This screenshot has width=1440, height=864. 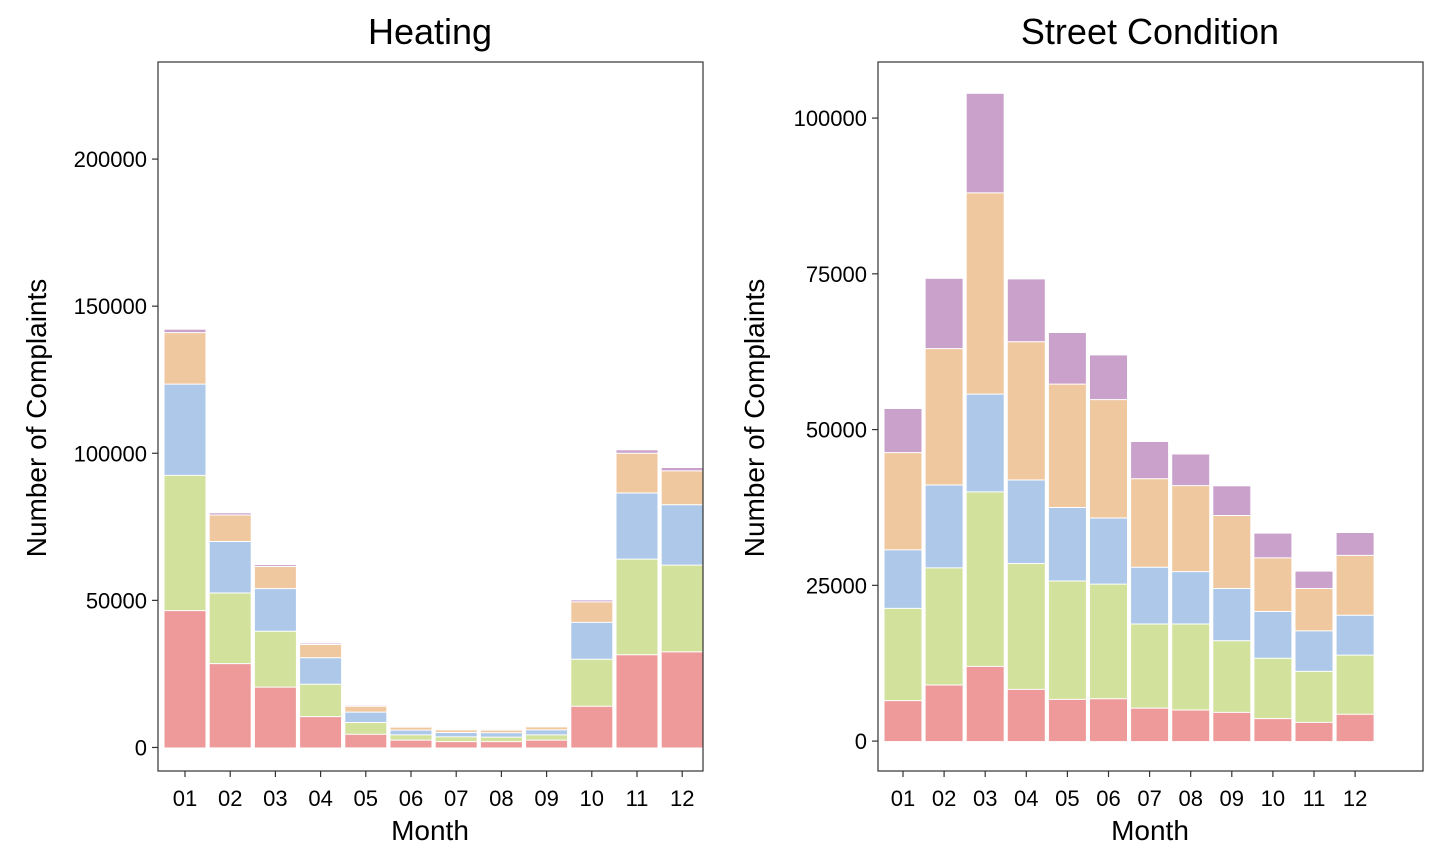 What do you see at coordinates (861, 741) in the screenshot?
I see `y-tick-label: 0` at bounding box center [861, 741].